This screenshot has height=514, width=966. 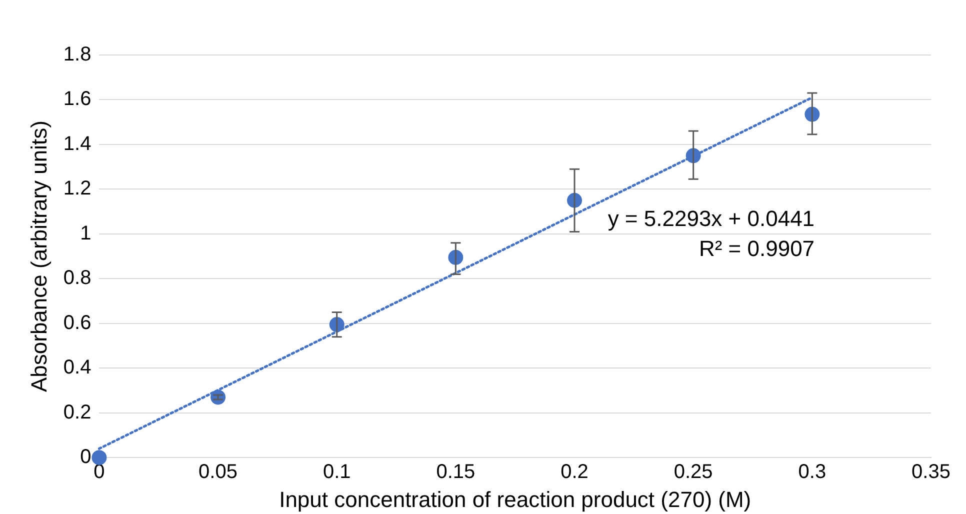 I want to click on annotation: R² = 0.9907, so click(x=756, y=249).